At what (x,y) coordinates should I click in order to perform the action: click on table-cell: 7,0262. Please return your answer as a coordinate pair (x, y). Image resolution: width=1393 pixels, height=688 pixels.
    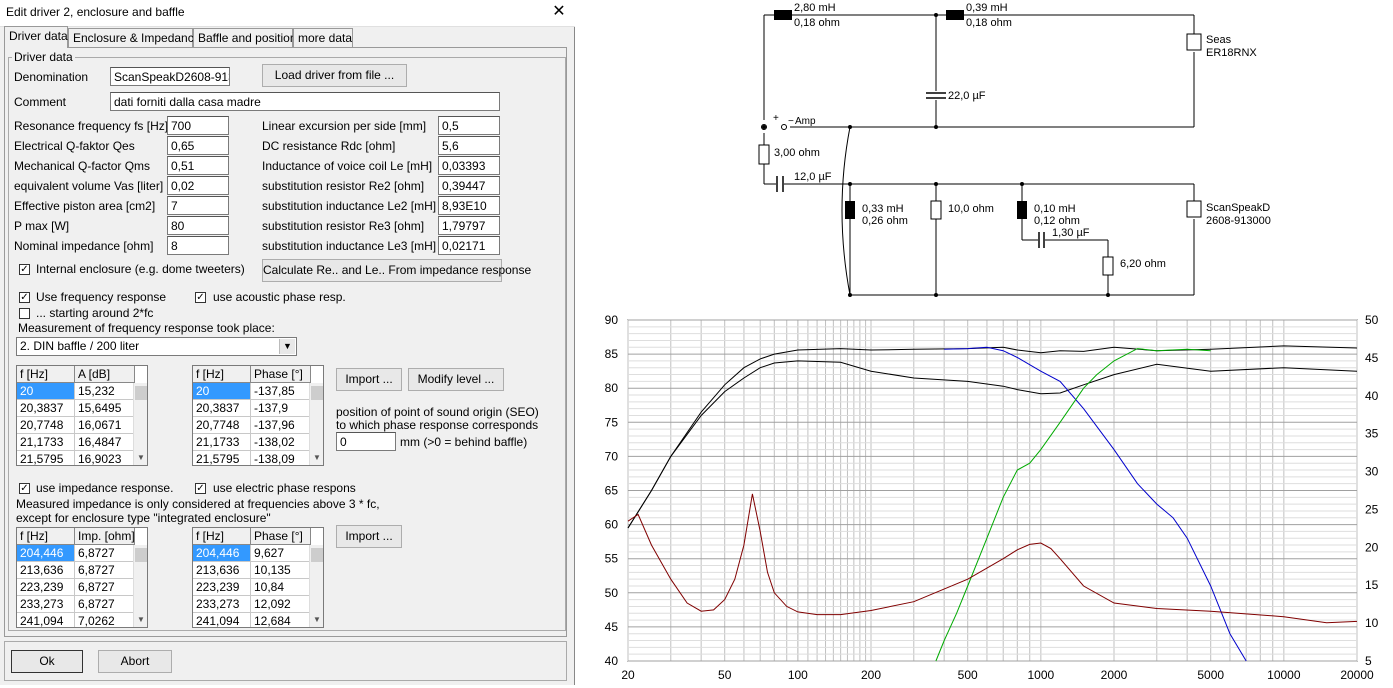
    Looking at the image, I should click on (105, 620).